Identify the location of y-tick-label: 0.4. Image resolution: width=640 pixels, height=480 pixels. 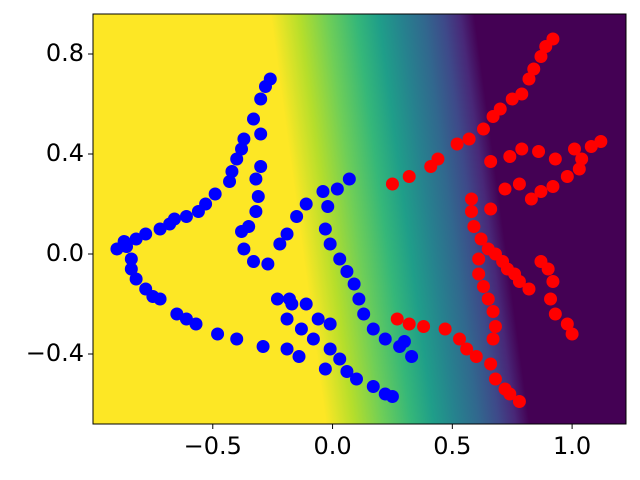
(65, 153).